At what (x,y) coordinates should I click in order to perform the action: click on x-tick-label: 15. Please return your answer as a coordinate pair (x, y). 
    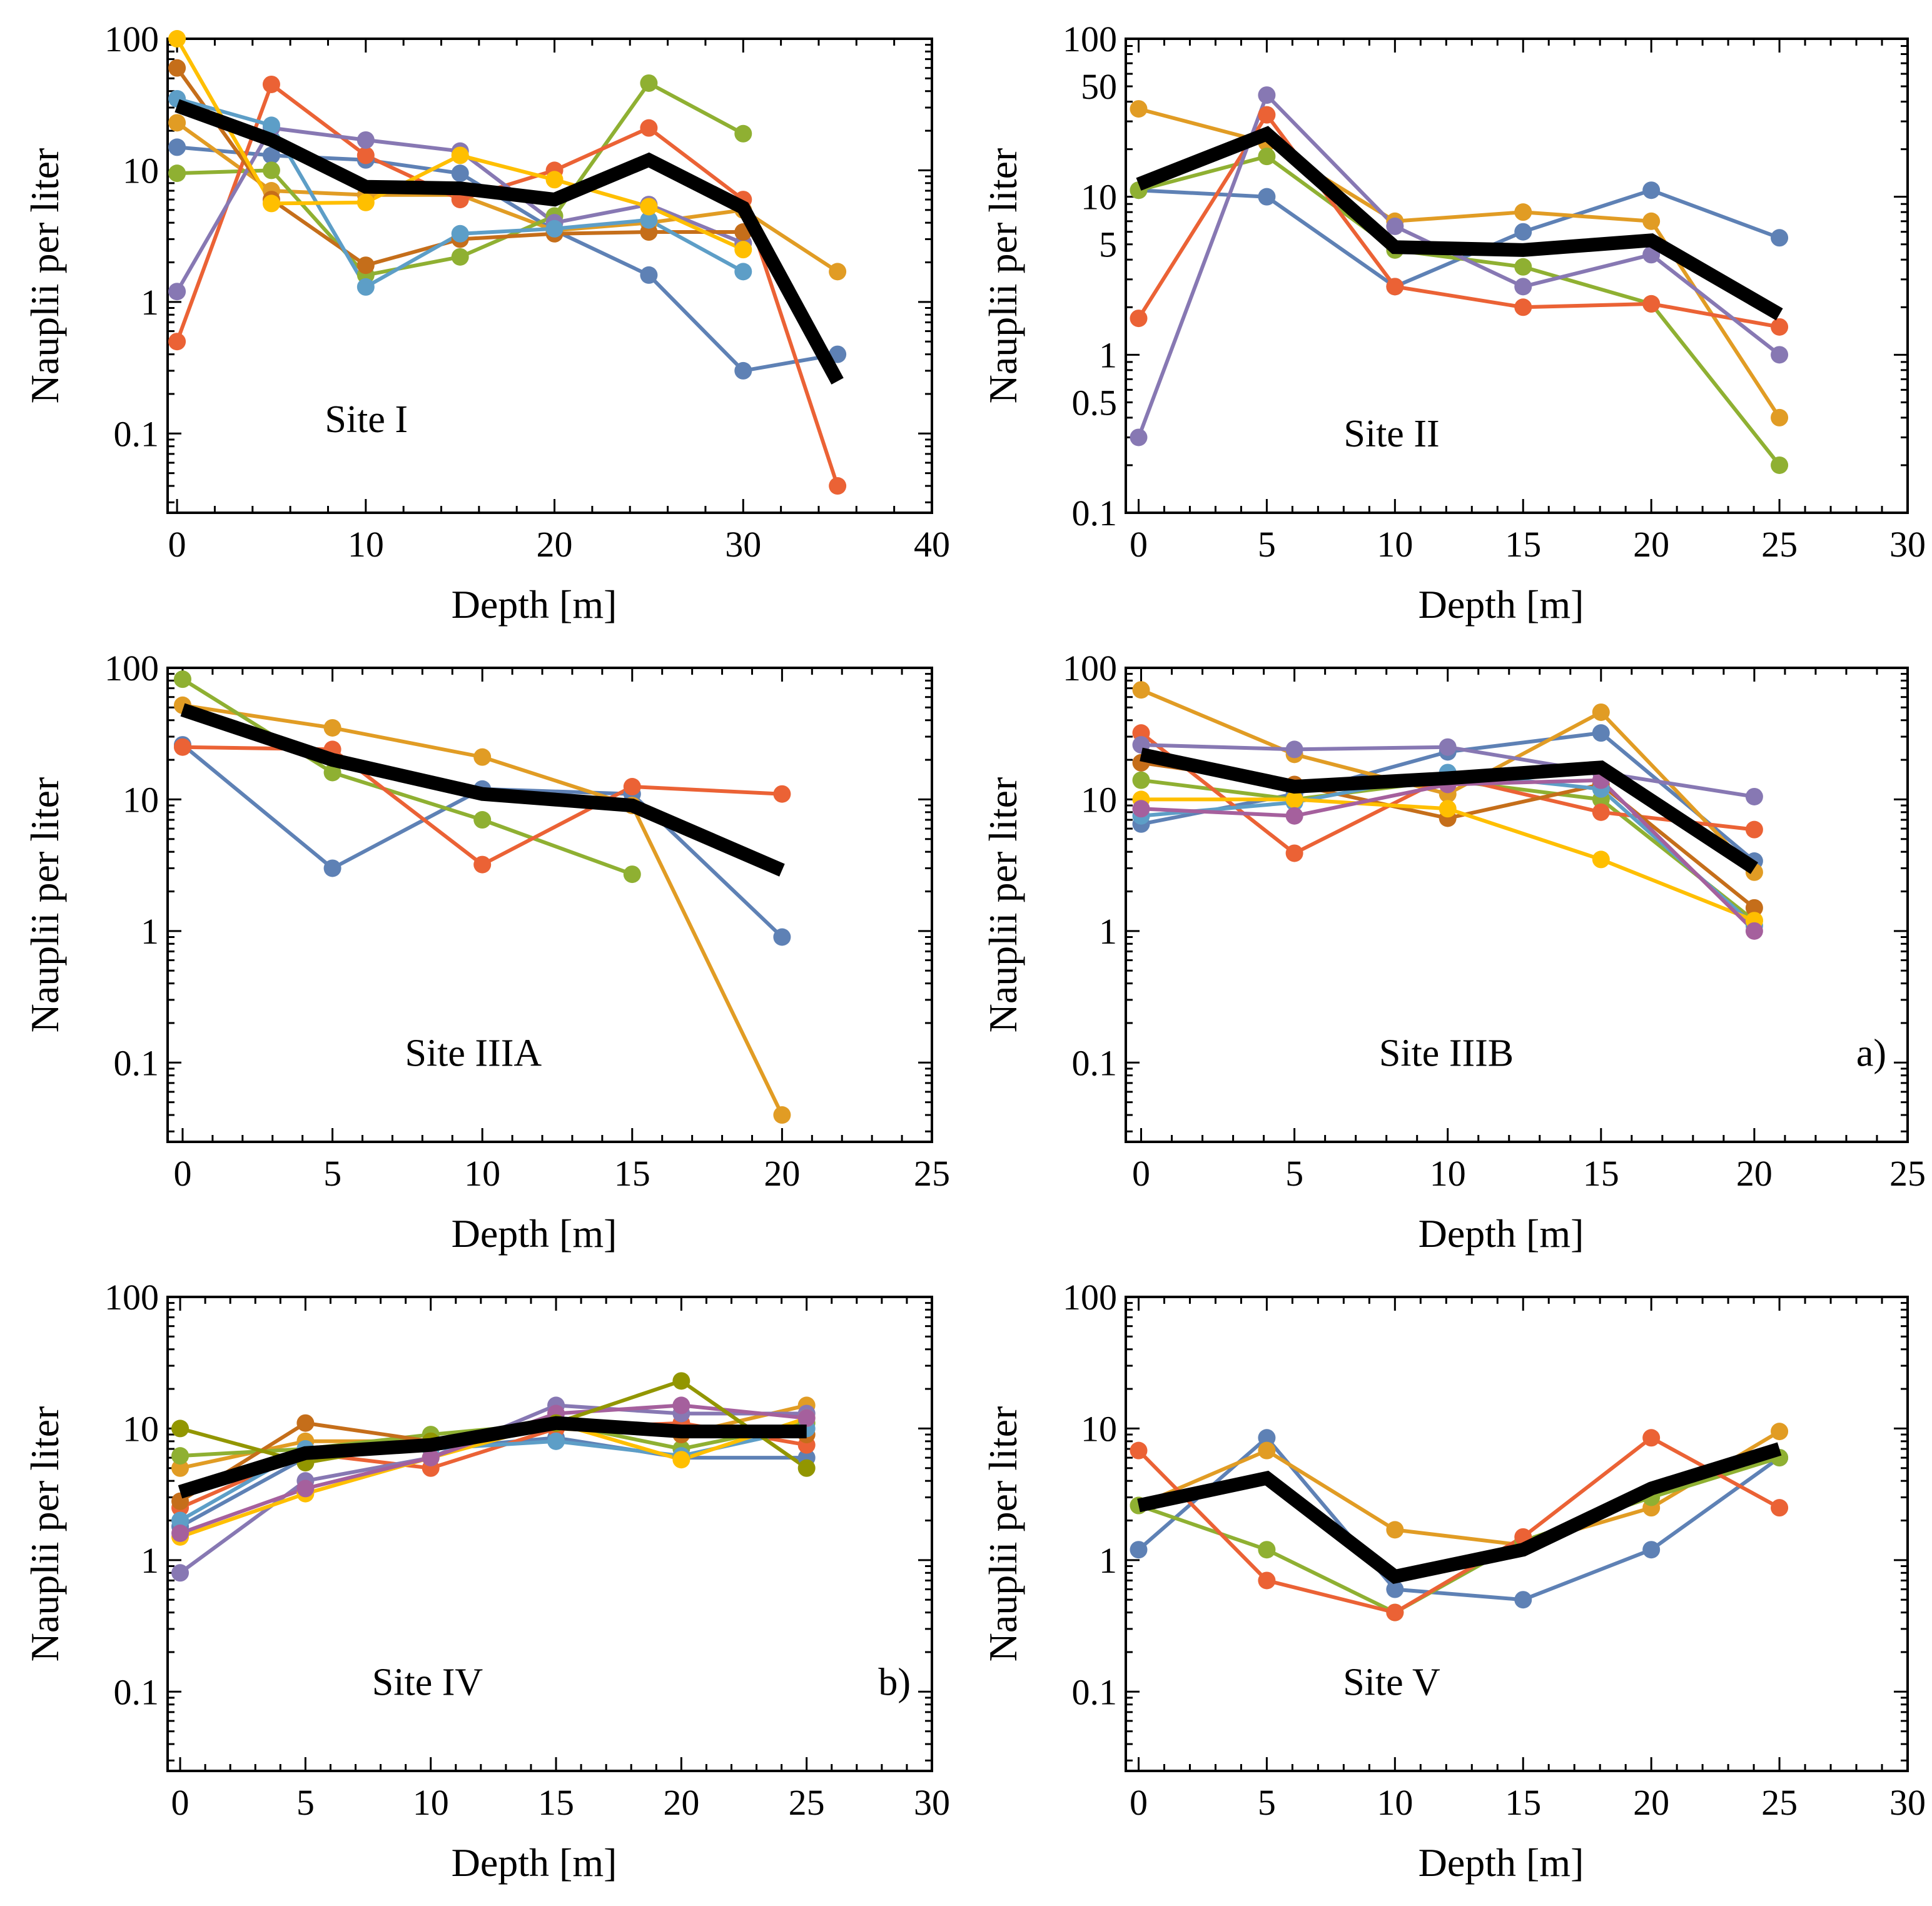
    Looking at the image, I should click on (556, 1803).